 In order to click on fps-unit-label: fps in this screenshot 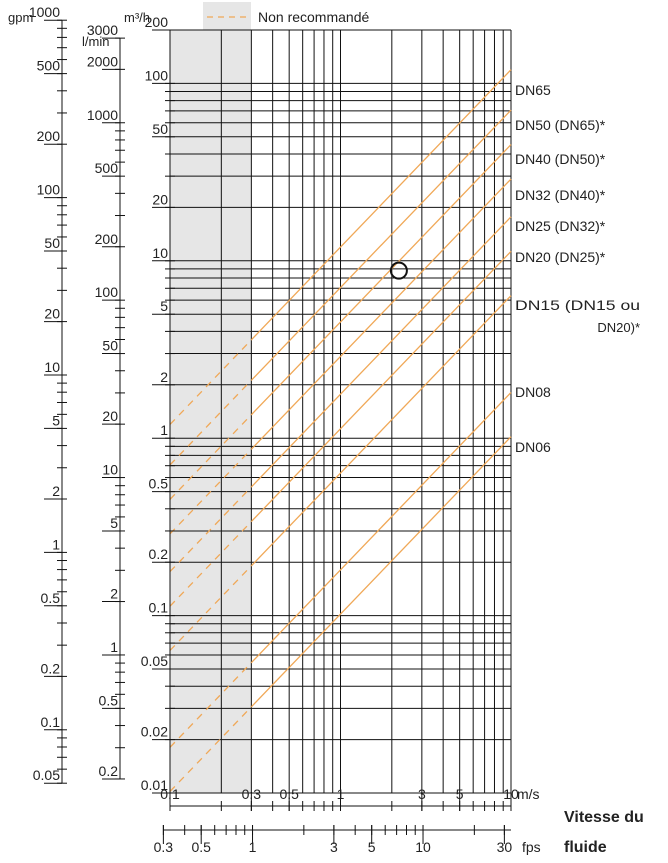, I will do `click(531, 847)`.